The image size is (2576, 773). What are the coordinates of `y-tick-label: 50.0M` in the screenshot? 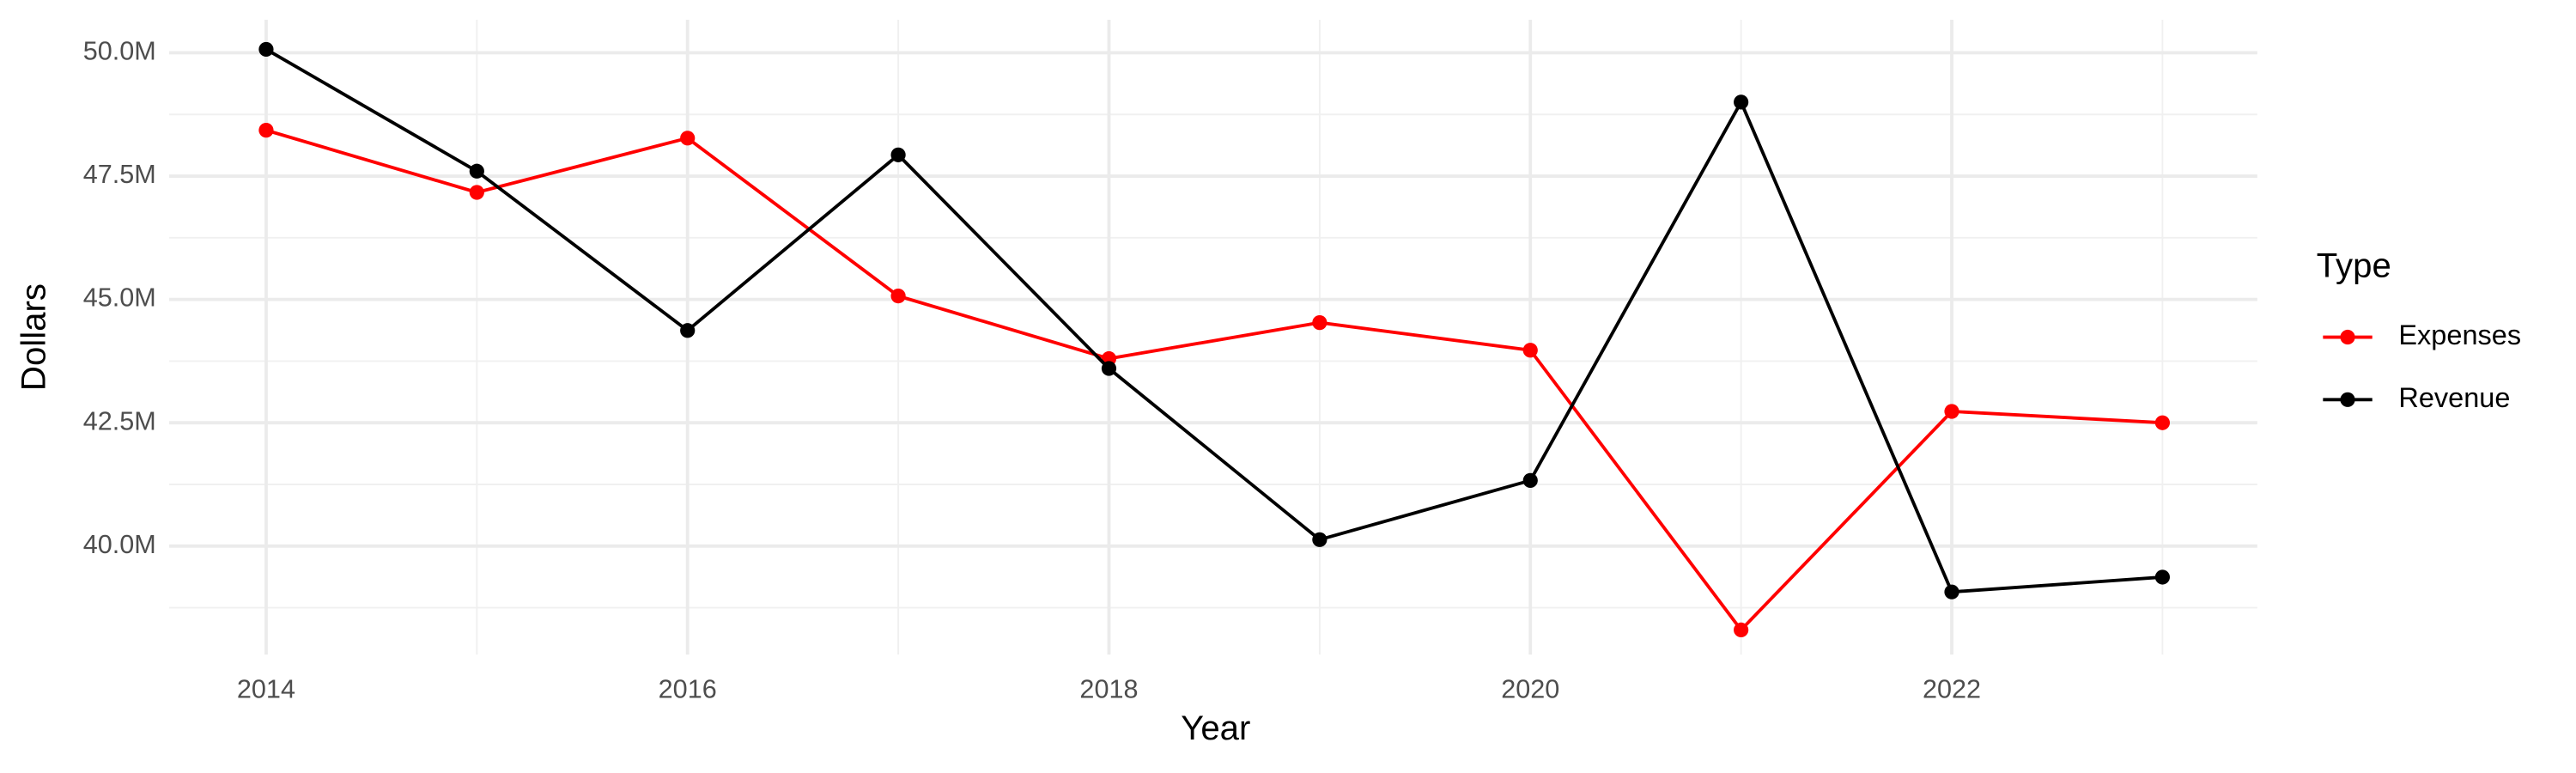 It's located at (119, 51).